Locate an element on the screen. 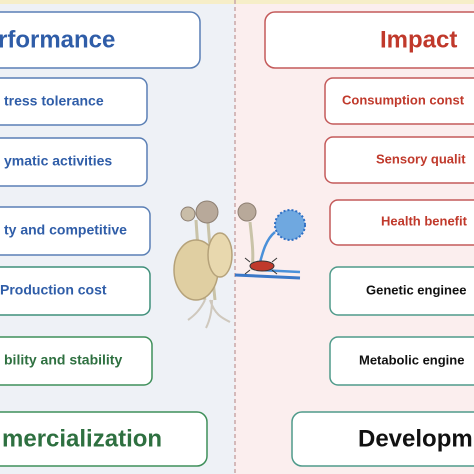 Image resolution: width=474 pixels, height=474 pixels. item-text: ty and competitive is located at coordinates (65, 230).